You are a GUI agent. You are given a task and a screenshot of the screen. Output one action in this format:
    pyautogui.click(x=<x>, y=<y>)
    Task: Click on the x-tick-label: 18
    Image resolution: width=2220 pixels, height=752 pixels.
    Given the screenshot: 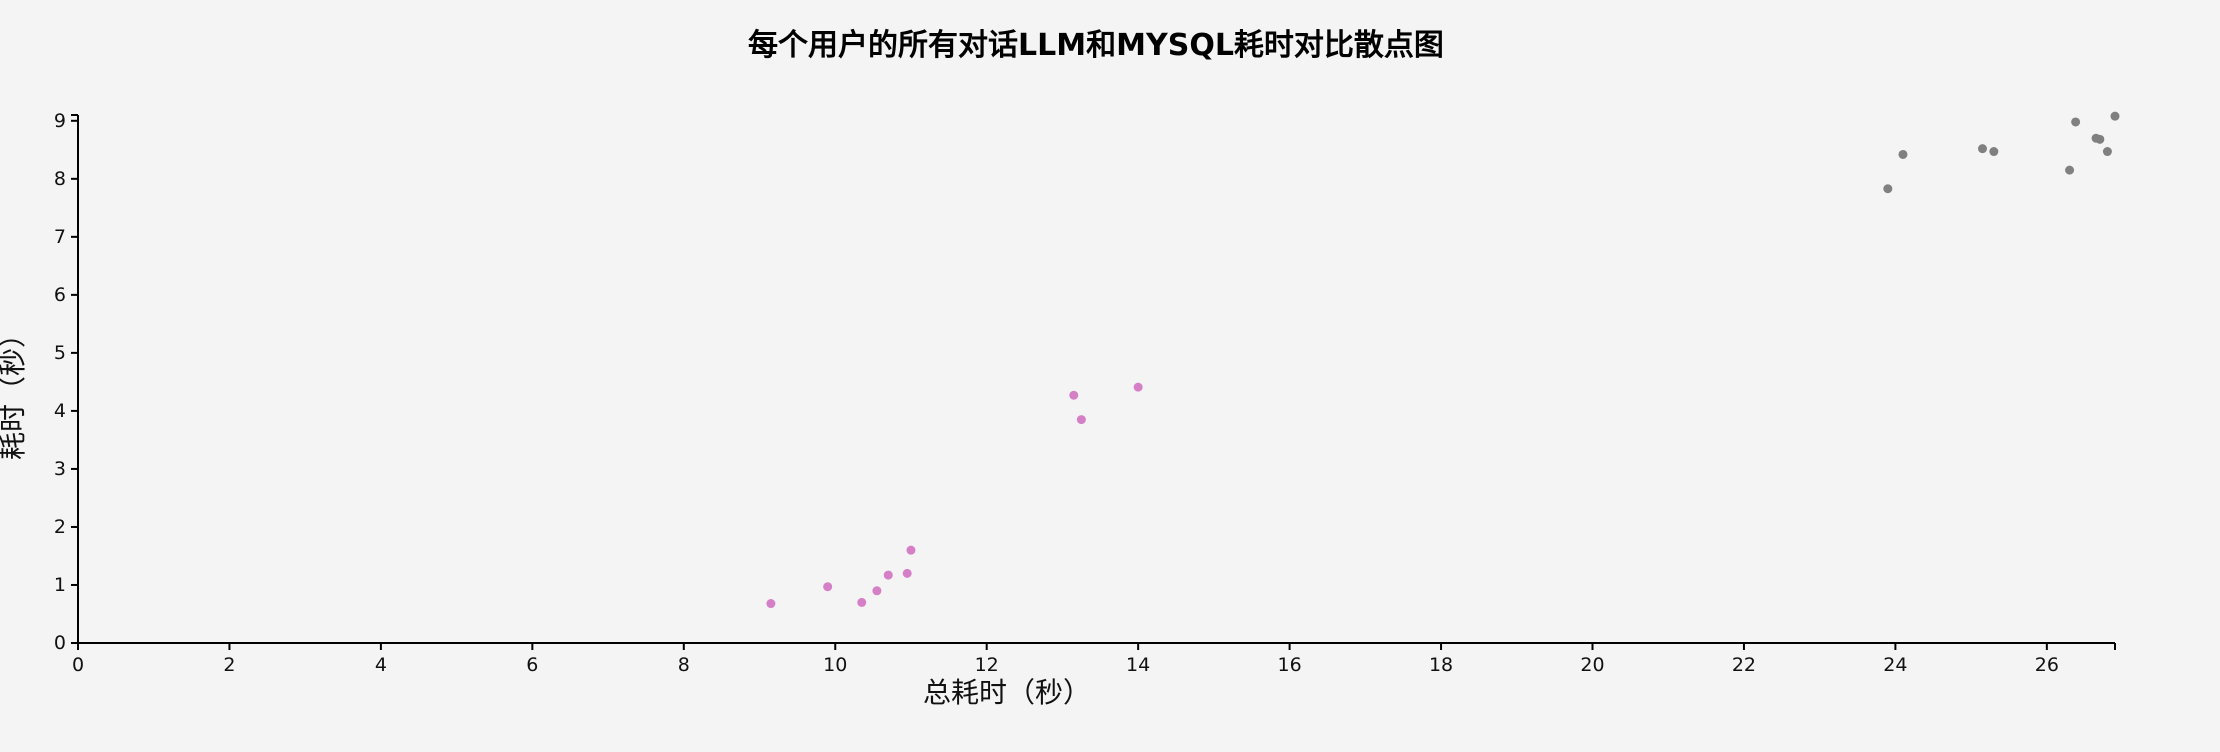 What is the action you would take?
    pyautogui.click(x=1441, y=665)
    